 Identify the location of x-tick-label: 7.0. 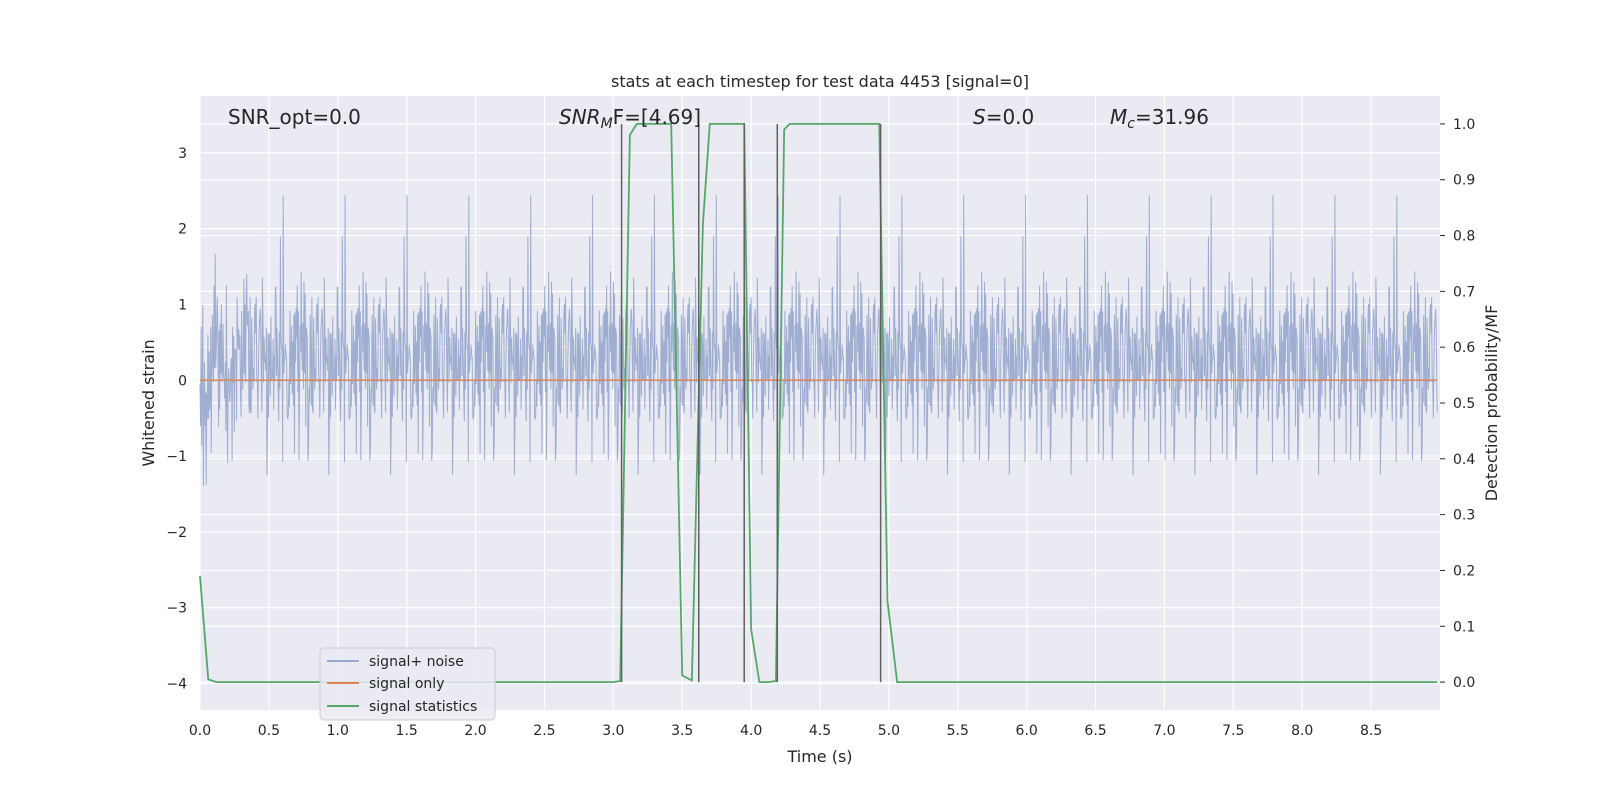
(1164, 731).